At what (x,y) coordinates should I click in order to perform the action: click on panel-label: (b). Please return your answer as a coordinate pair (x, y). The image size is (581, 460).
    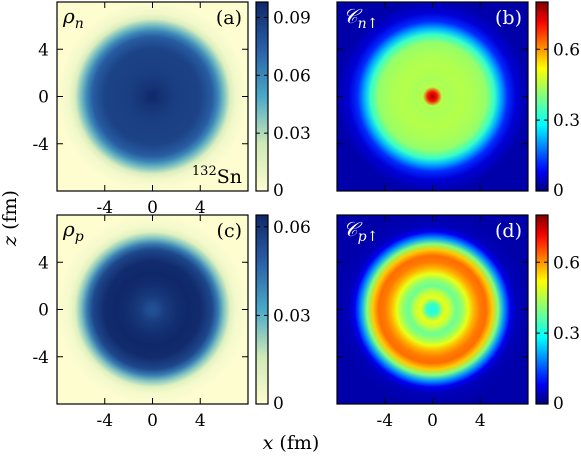
    Looking at the image, I should click on (508, 18).